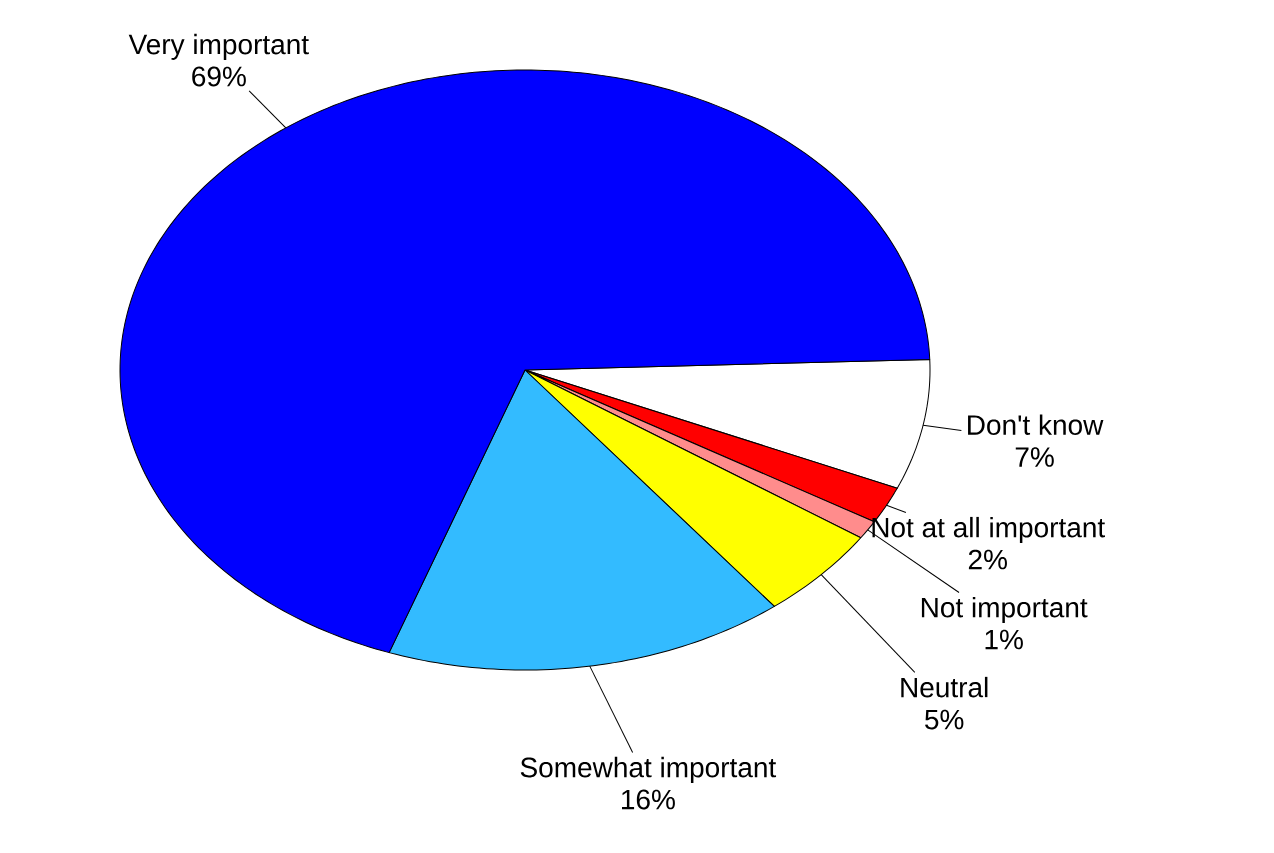  What do you see at coordinates (1004, 639) in the screenshot?
I see `data-label: 1%` at bounding box center [1004, 639].